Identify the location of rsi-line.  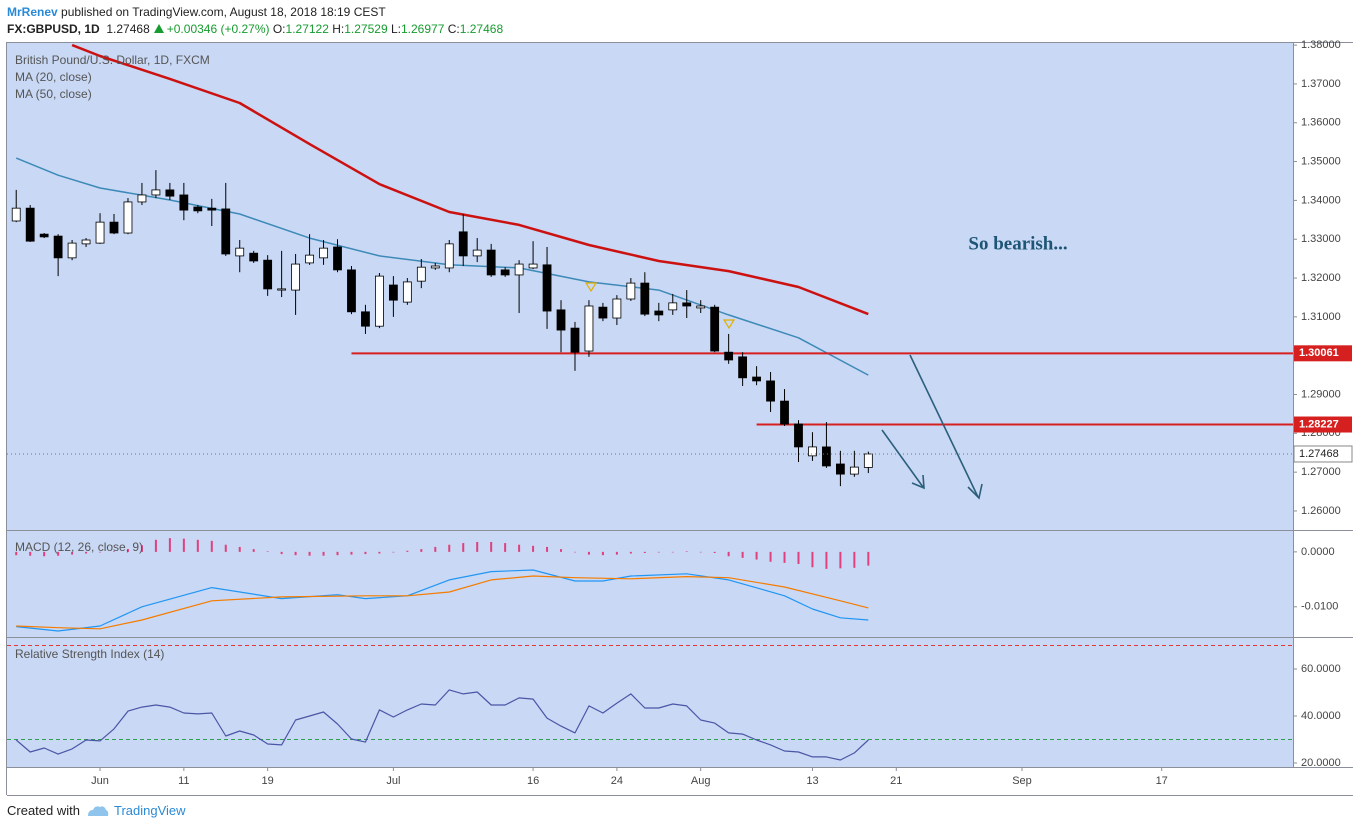
(442, 725).